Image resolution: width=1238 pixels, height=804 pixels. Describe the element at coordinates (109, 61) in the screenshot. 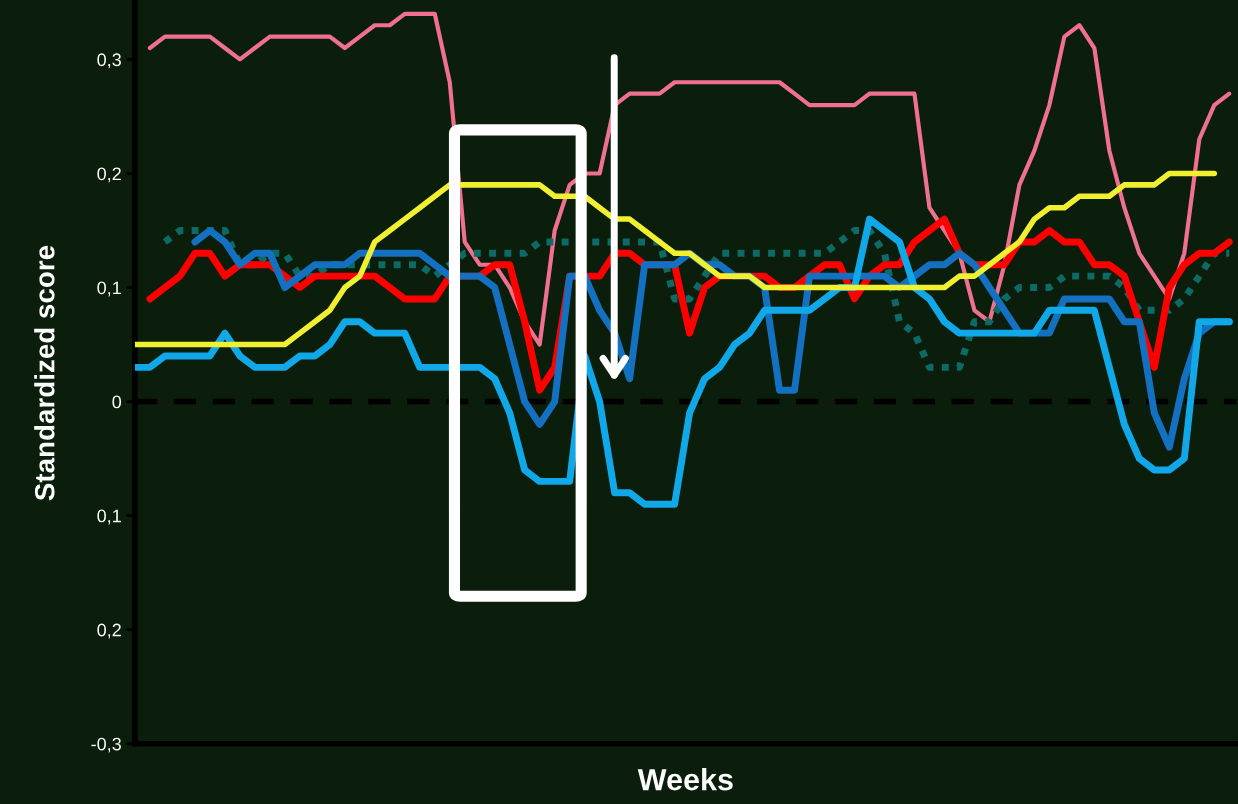

I see `y-tick-label: 0,3` at that location.